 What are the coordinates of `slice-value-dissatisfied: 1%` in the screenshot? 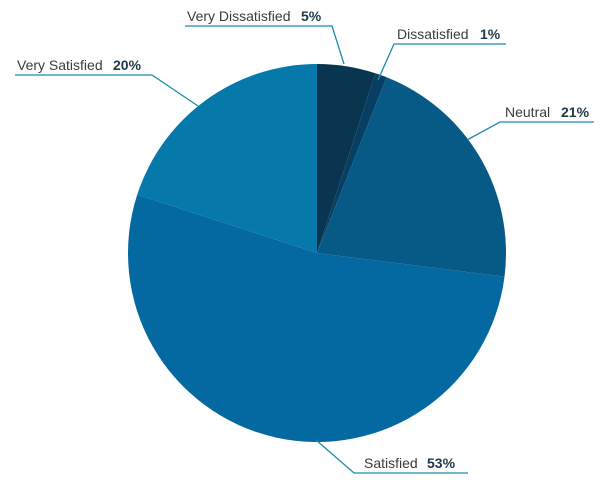 It's located at (490, 34).